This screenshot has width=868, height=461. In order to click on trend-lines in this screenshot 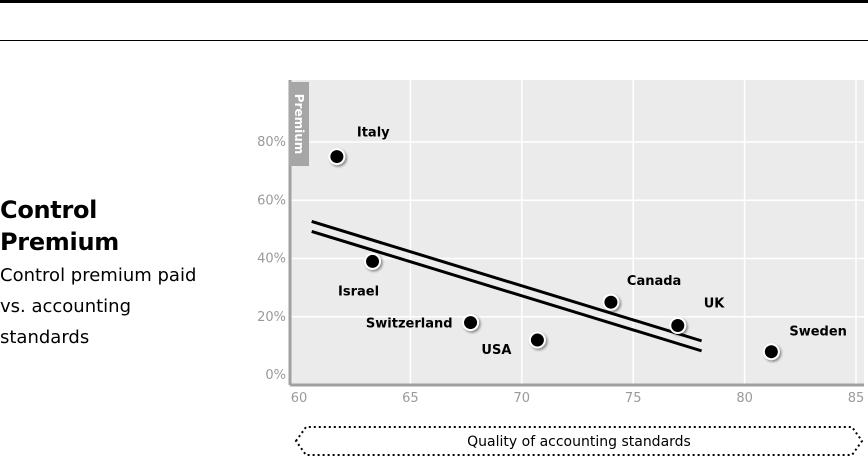, I will do `click(507, 286)`.